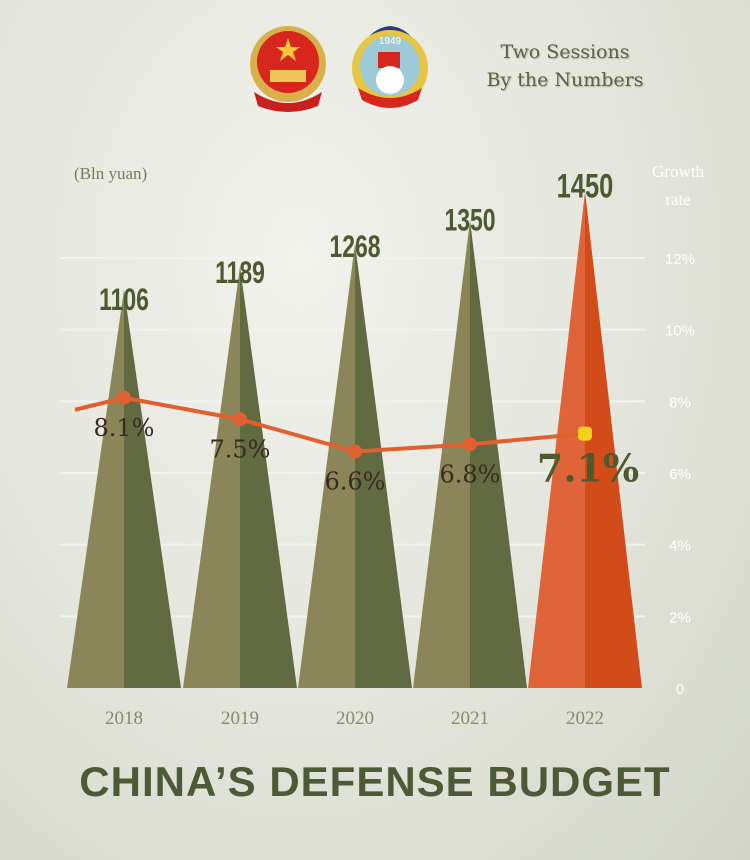  I want to click on bar-value-label: 1350, so click(469, 219).